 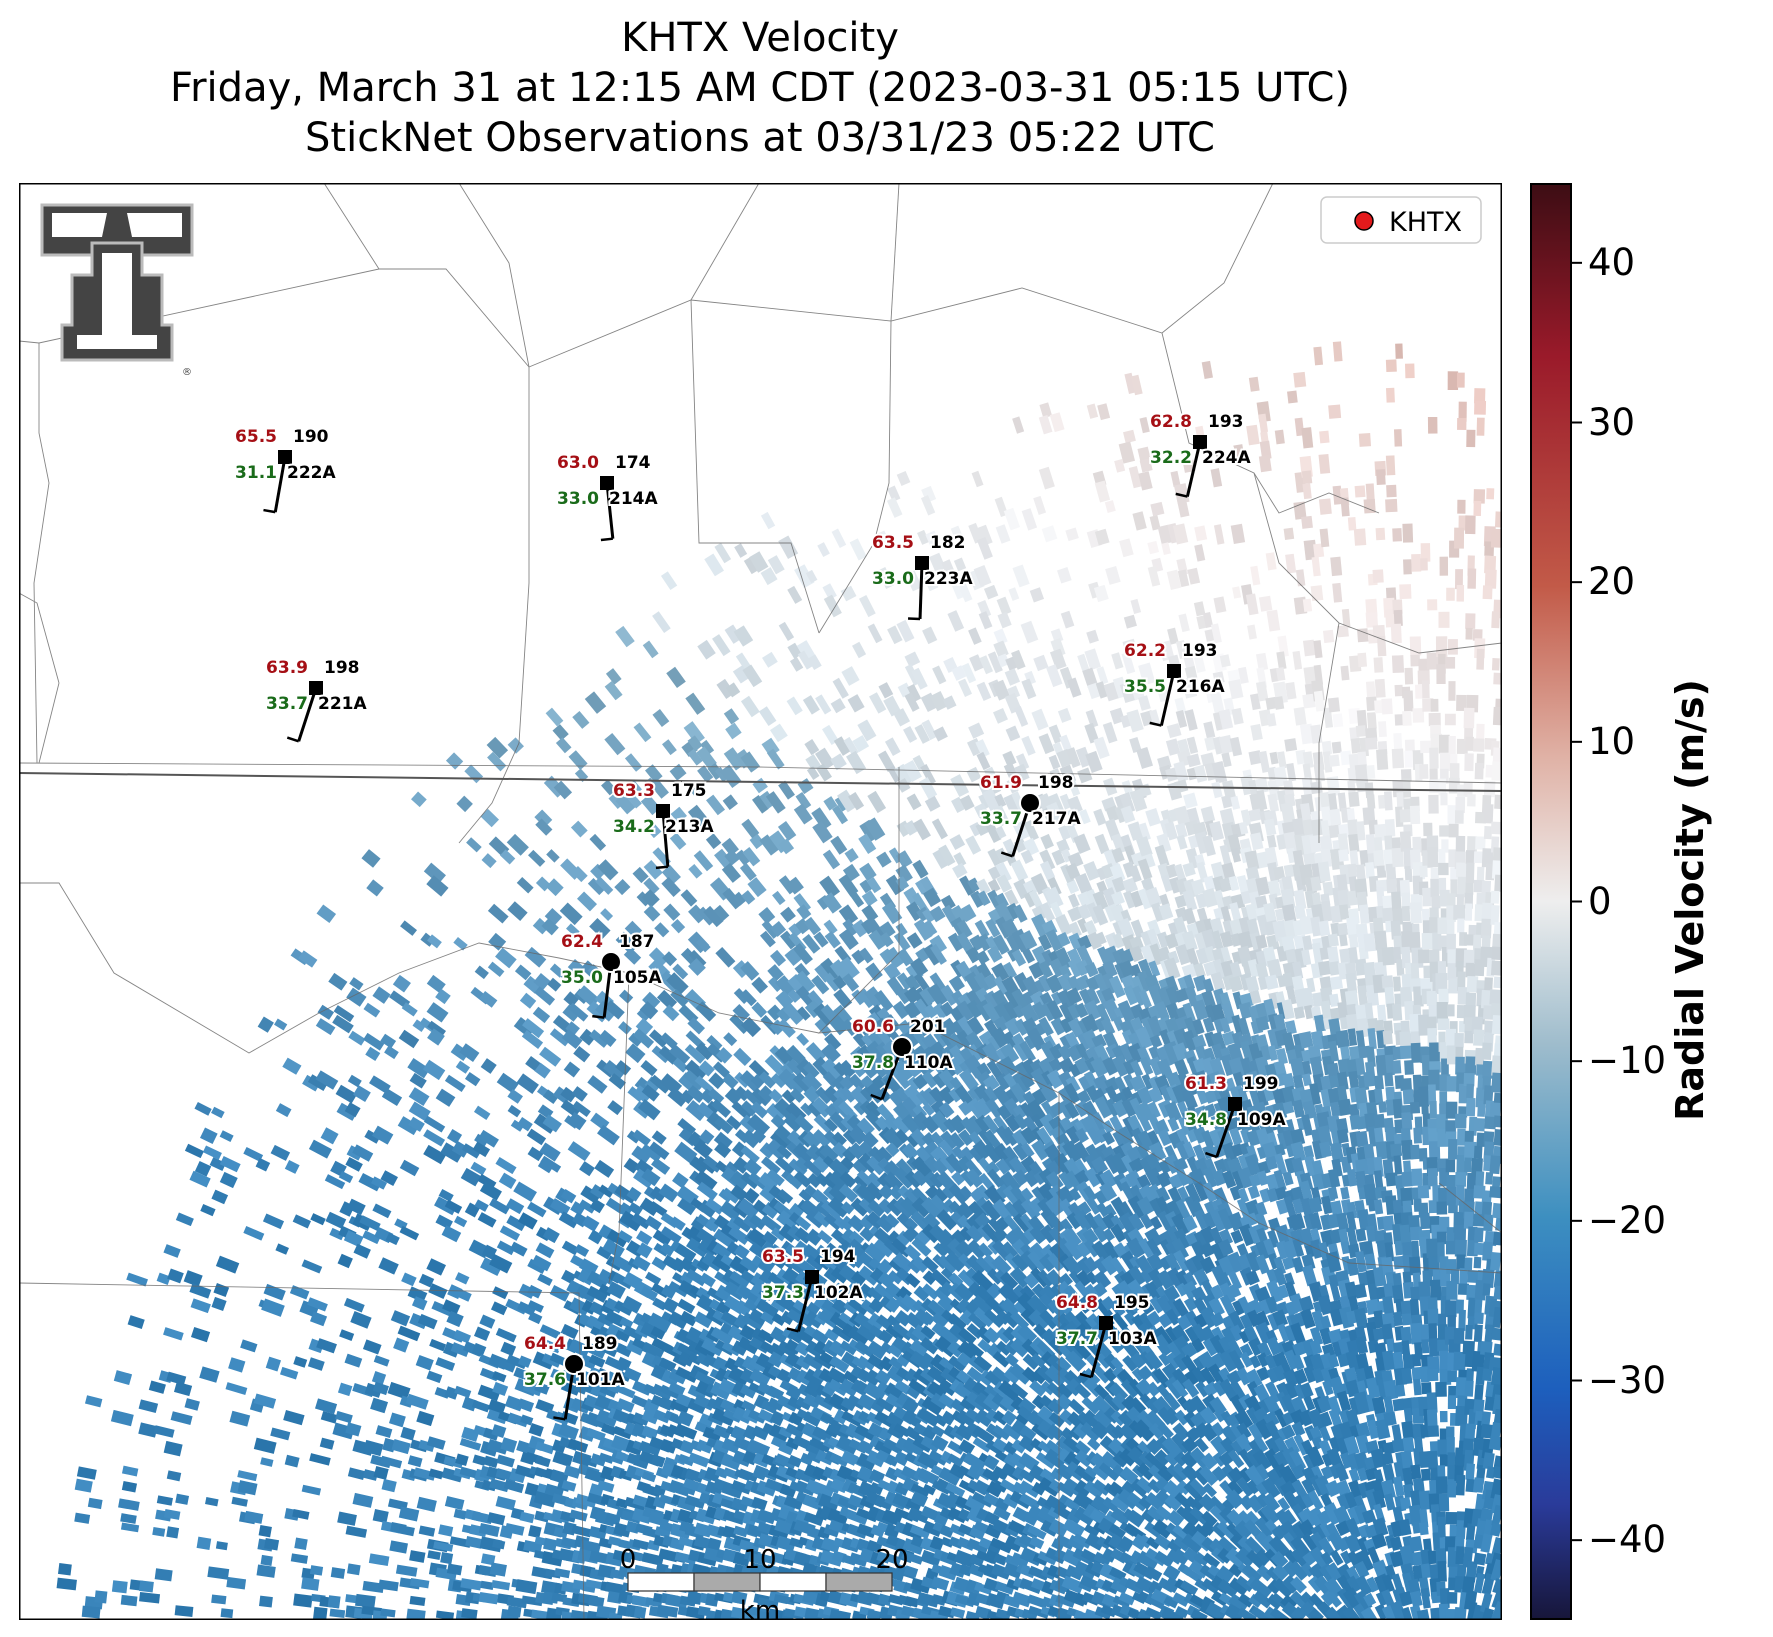 I want to click on station-wind-direction: 201, so click(x=928, y=1027).